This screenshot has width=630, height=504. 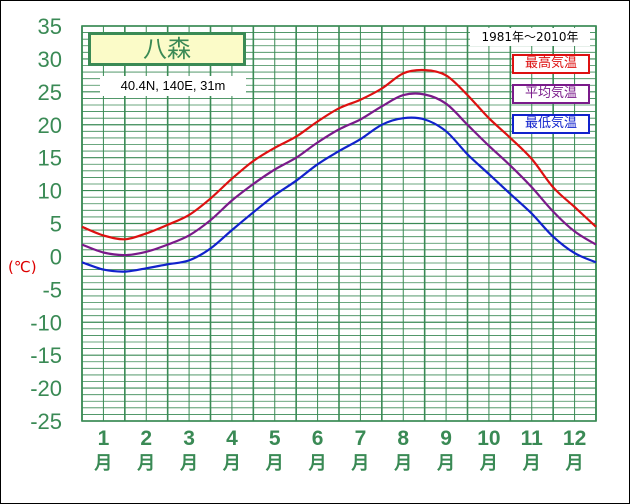 What do you see at coordinates (146, 438) in the screenshot?
I see `x-tick-month-number: 2` at bounding box center [146, 438].